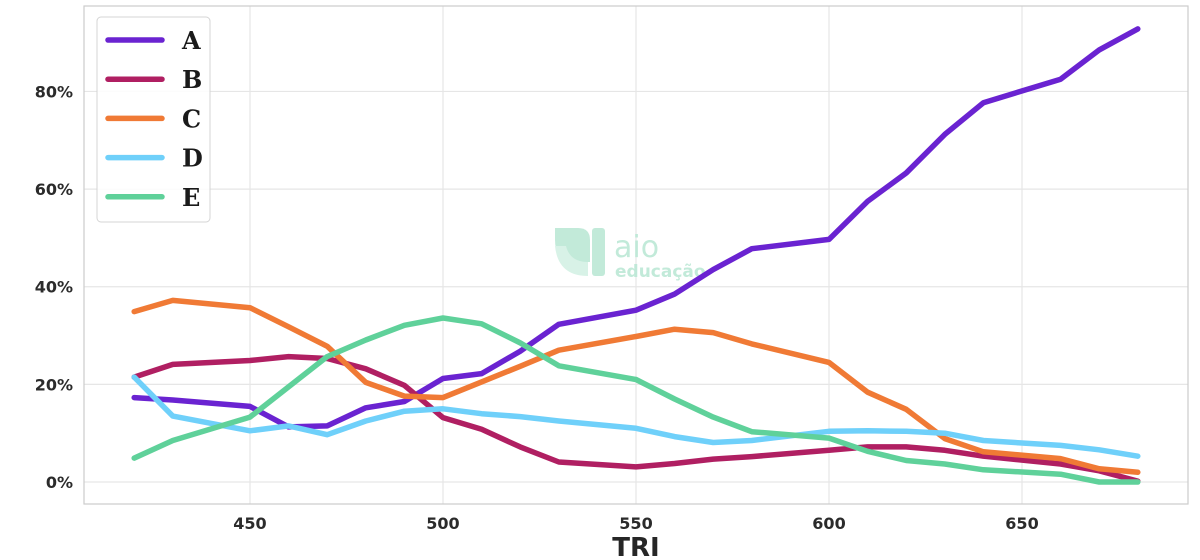 This screenshot has width=1200, height=560. Describe the element at coordinates (192, 79) in the screenshot. I see `legend-label-b: B` at that location.